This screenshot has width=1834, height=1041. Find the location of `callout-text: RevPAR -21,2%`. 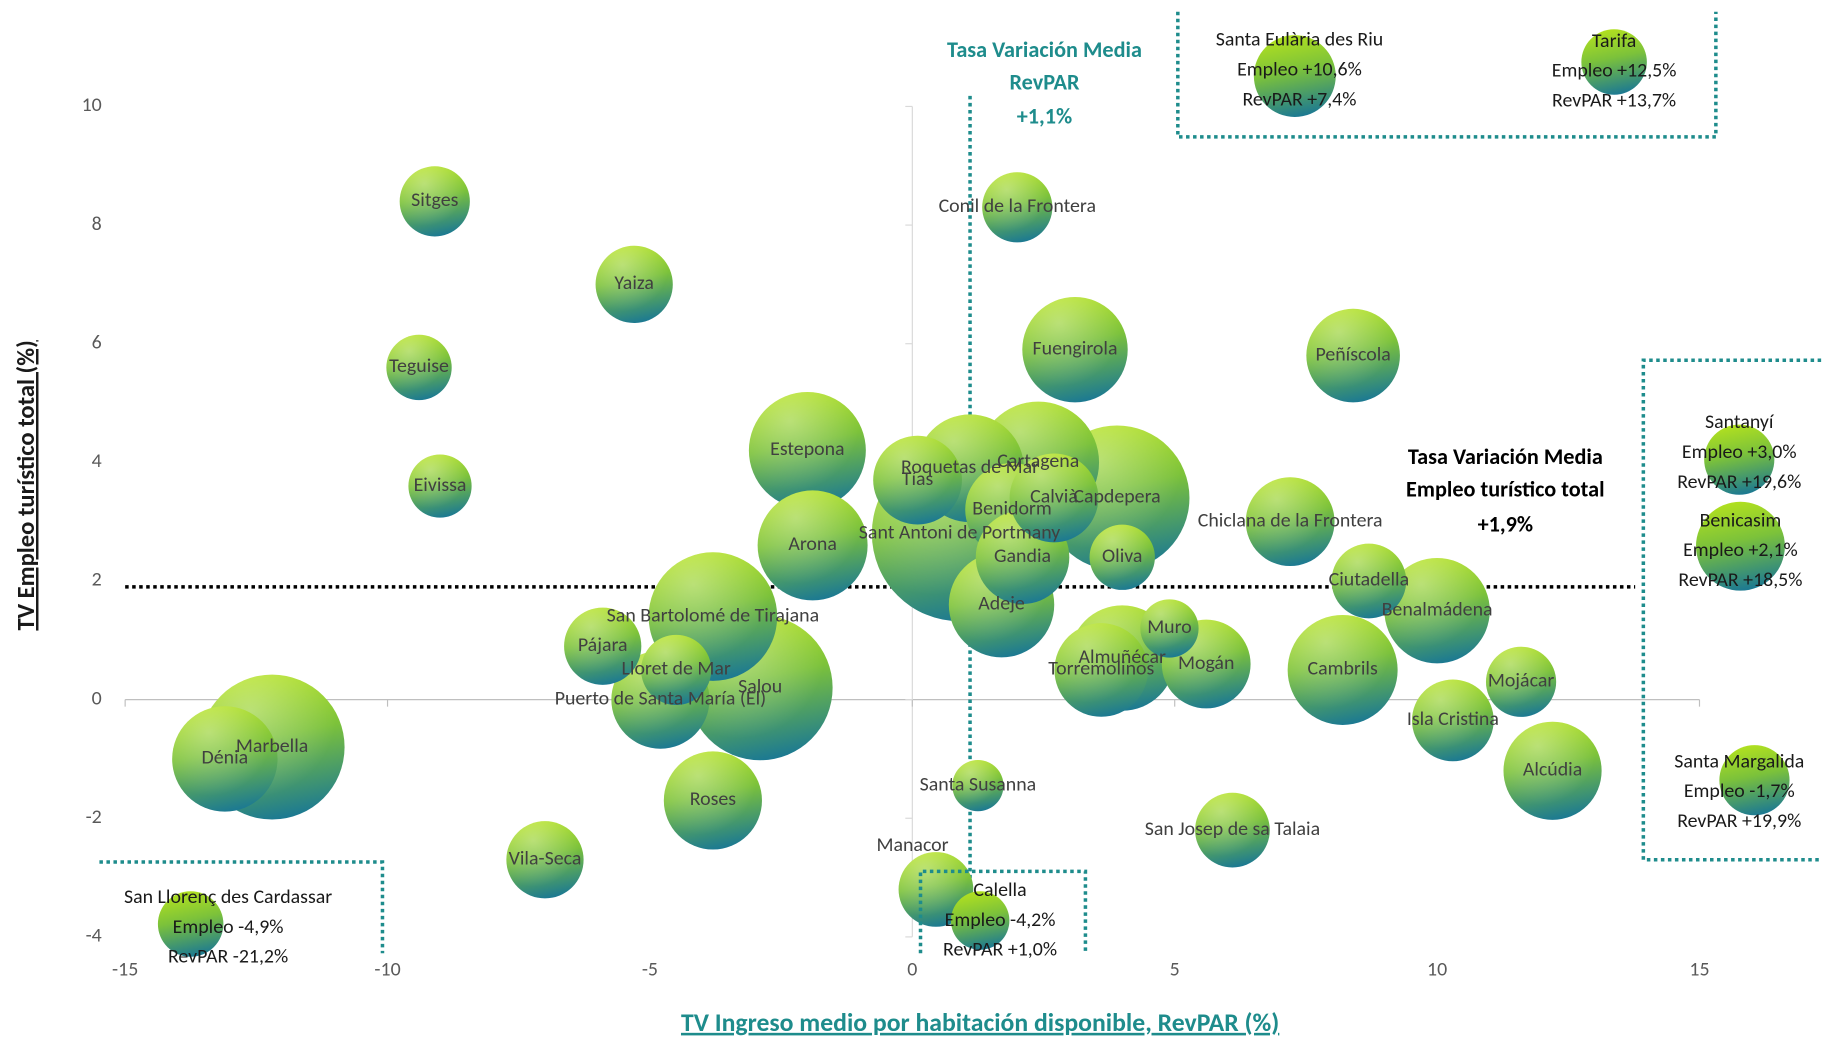

callout-text: RevPAR -21,2% is located at coordinates (228, 957).